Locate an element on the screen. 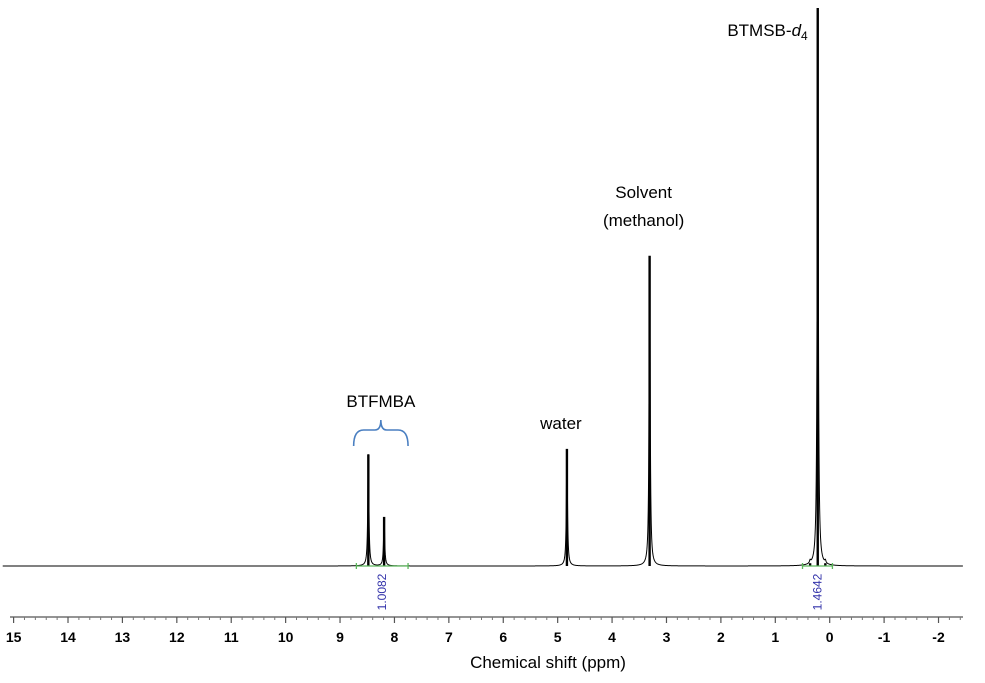  annotation-methanol: (methanol) is located at coordinates (643, 220).